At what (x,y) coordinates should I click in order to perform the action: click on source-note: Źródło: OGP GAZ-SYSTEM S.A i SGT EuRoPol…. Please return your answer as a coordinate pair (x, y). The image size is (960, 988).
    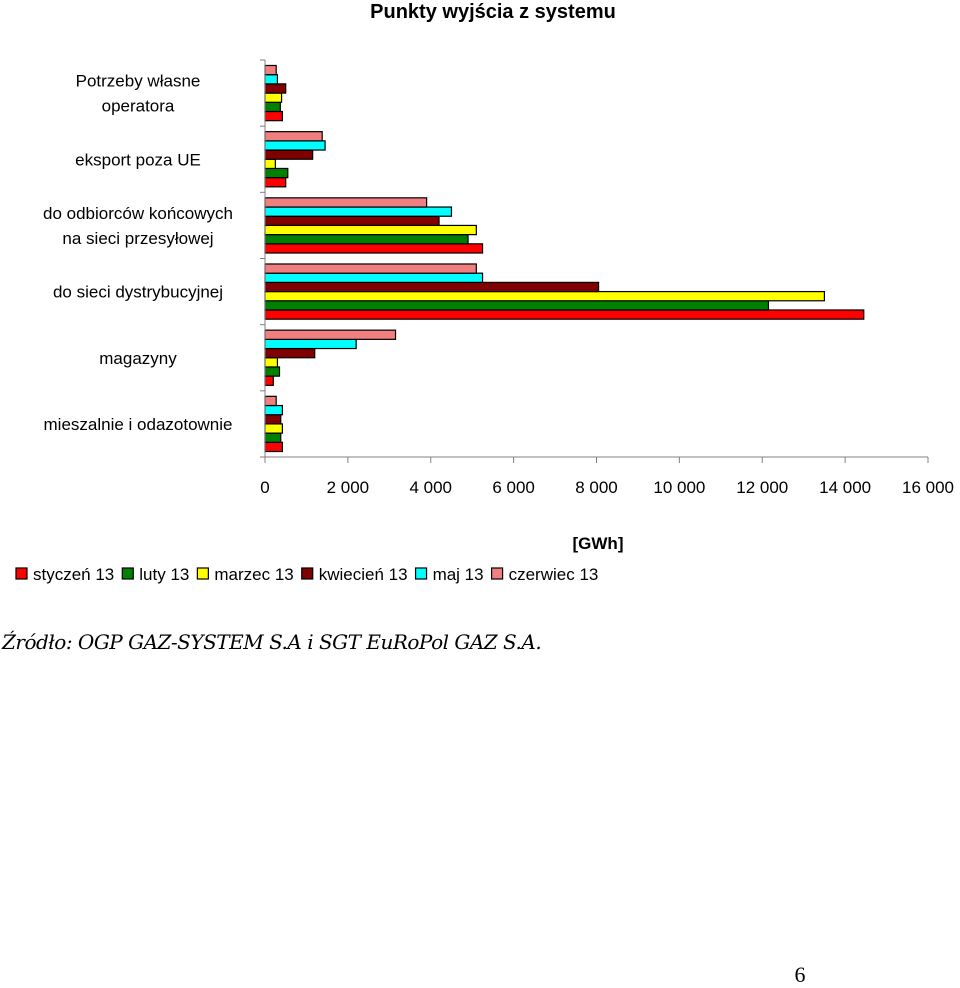
    Looking at the image, I should click on (272, 642).